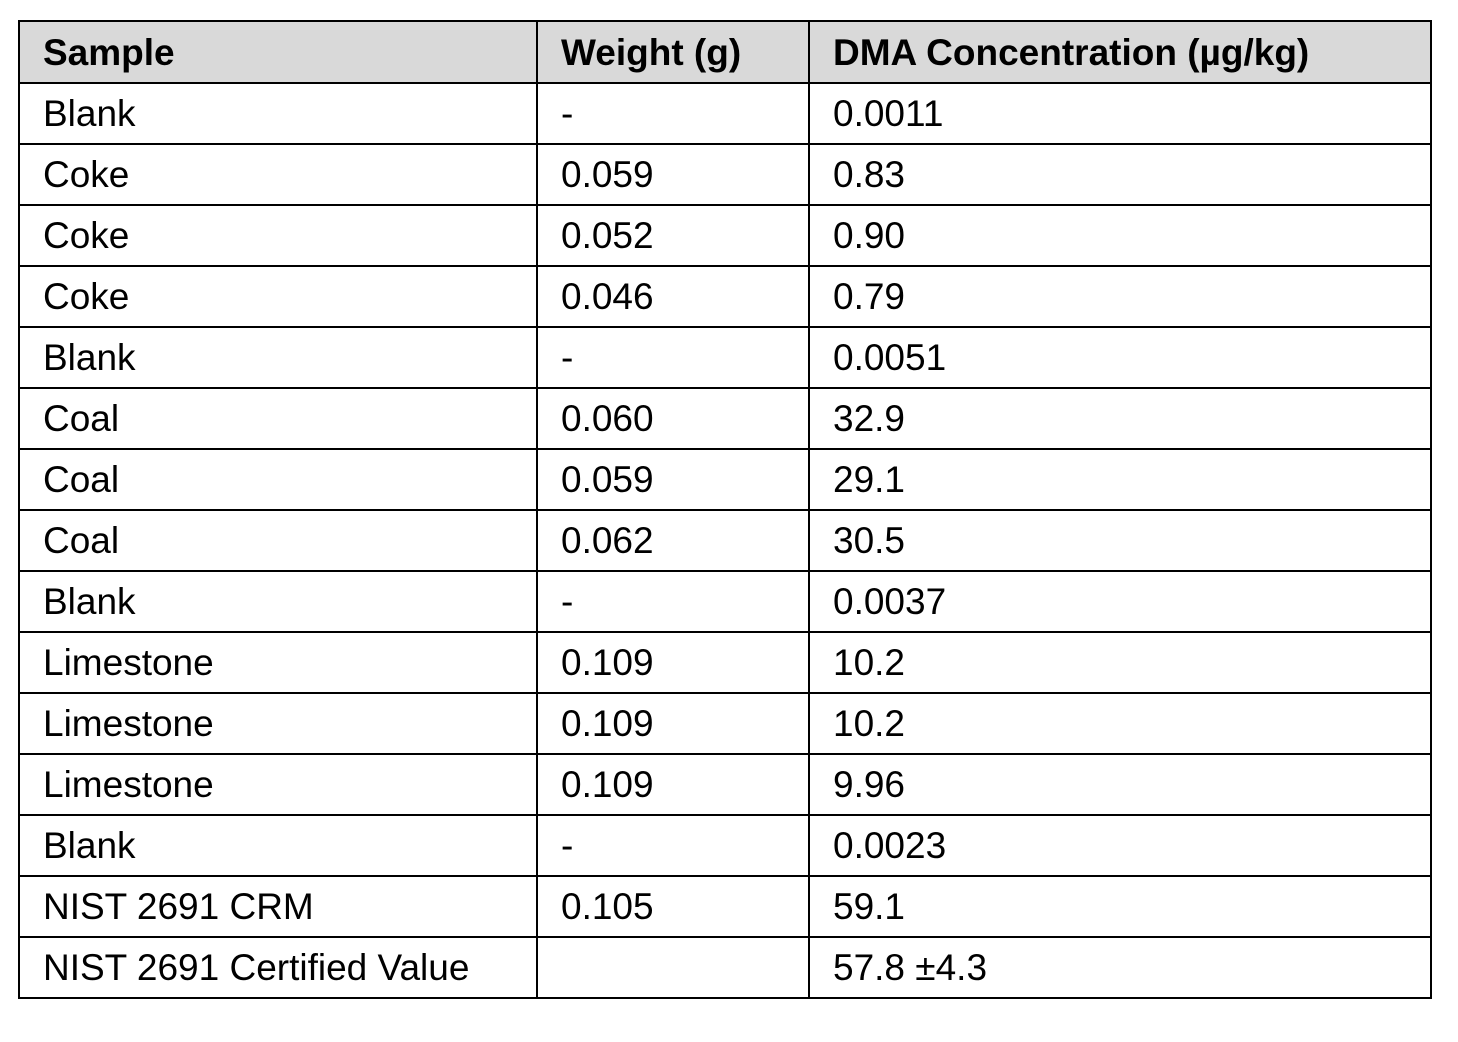 The width and height of the screenshot is (1458, 1042). I want to click on table-row: Coke 0.059 0.83, so click(725, 174).